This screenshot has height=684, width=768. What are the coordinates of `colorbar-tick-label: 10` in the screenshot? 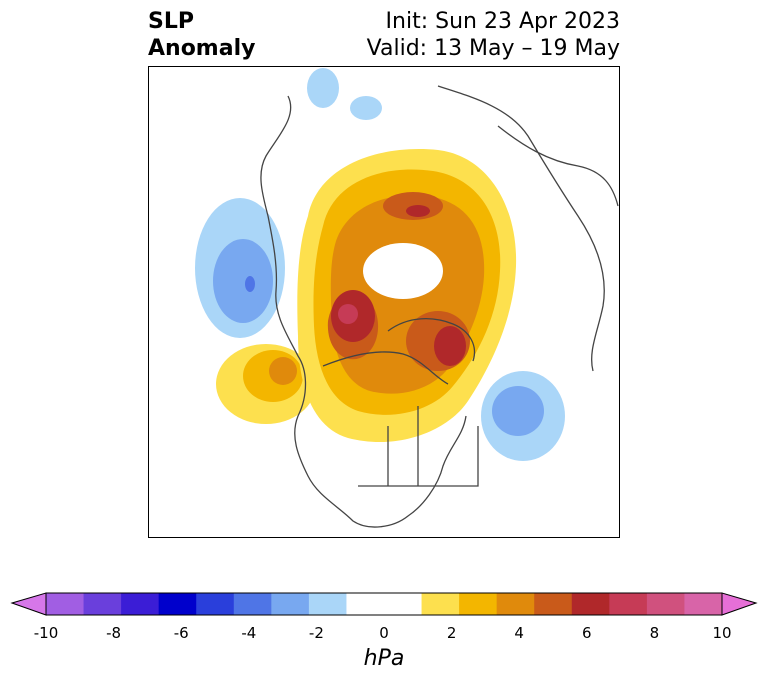 It's located at (722, 633).